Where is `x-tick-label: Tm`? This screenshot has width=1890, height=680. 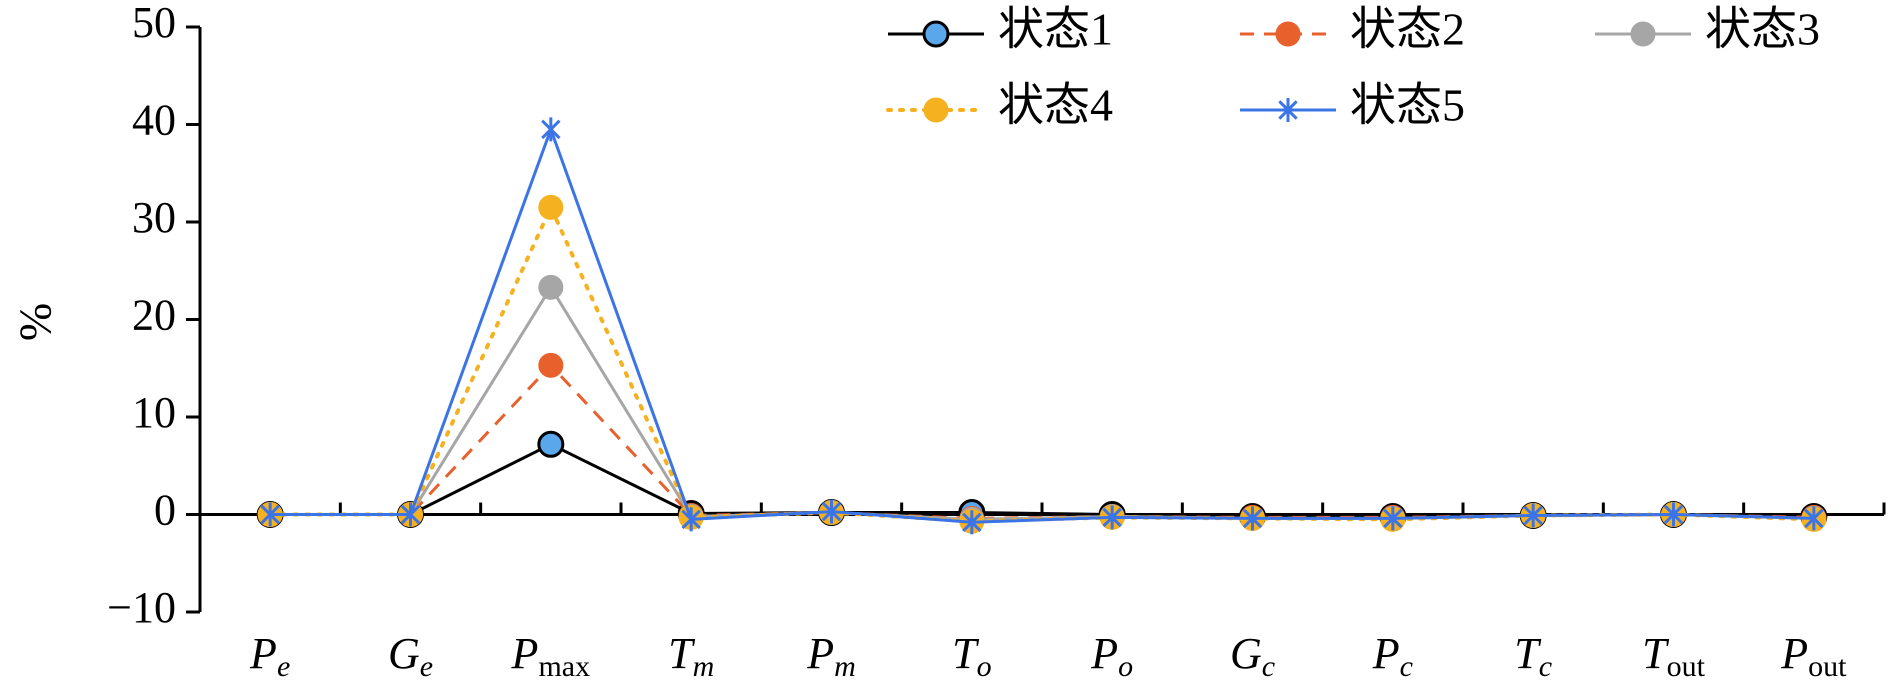 x-tick-label: Tm is located at coordinates (691, 654).